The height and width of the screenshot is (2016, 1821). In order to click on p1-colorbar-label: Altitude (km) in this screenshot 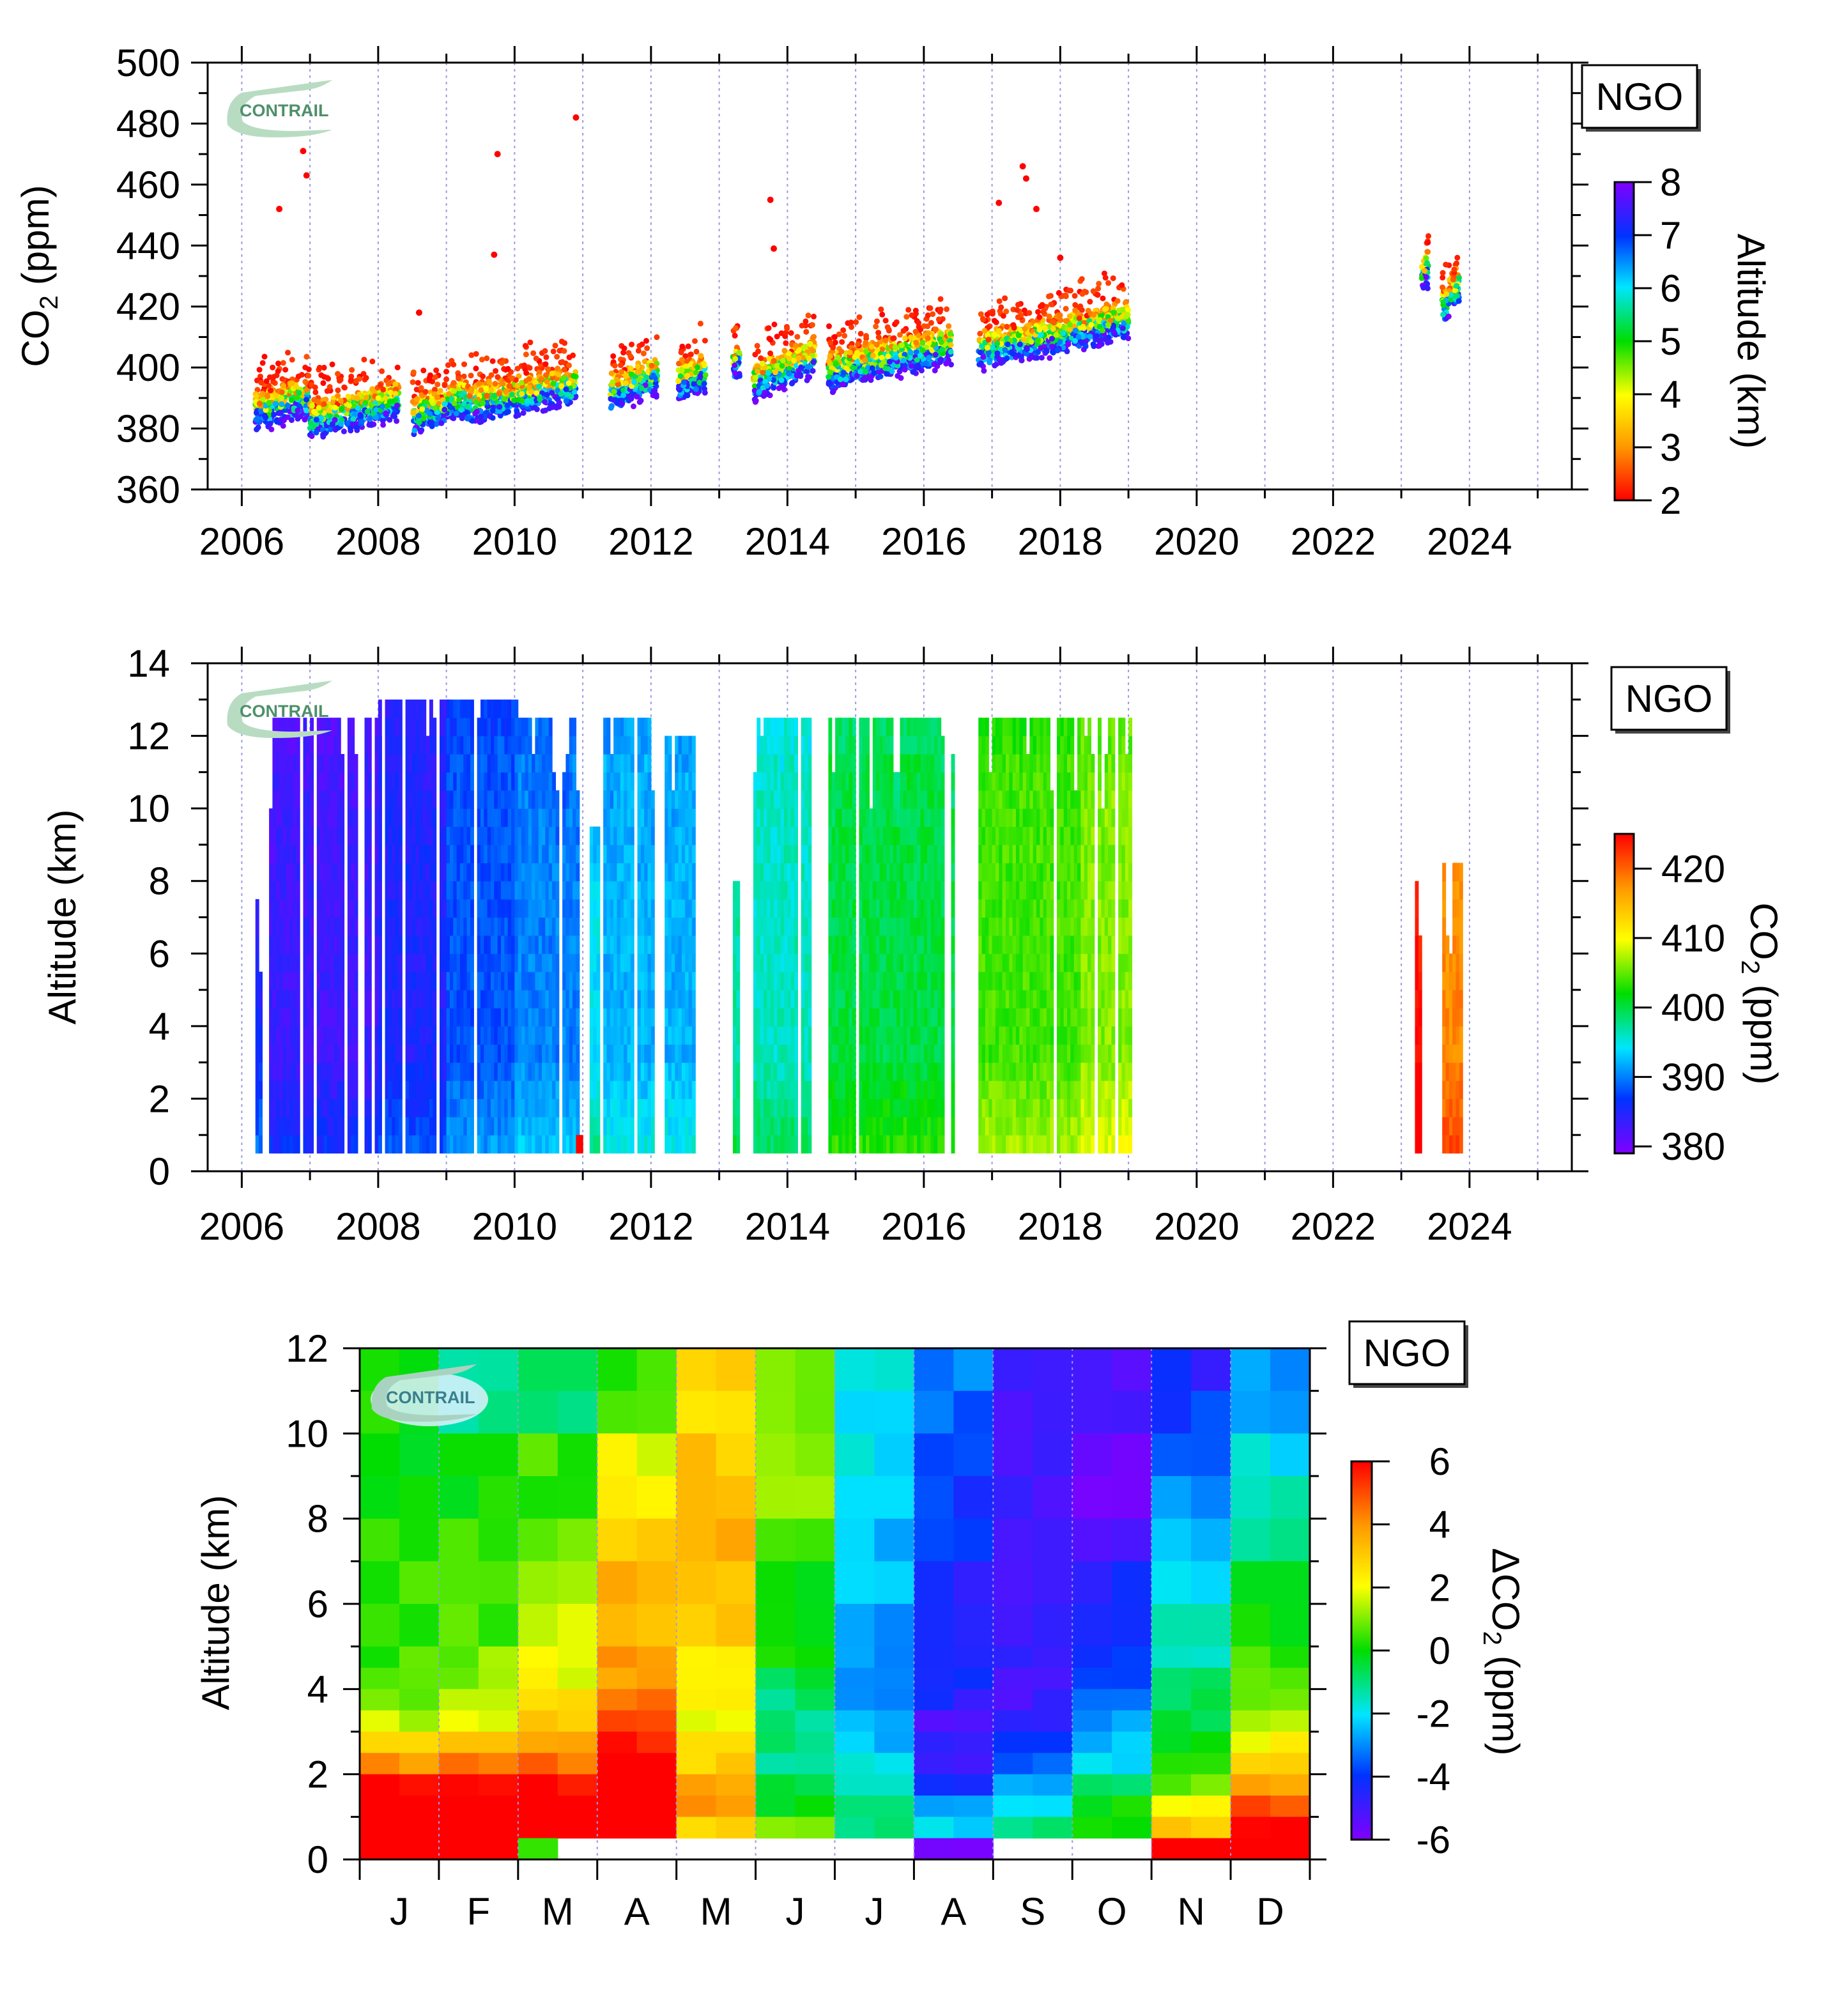, I will do `click(1751, 342)`.